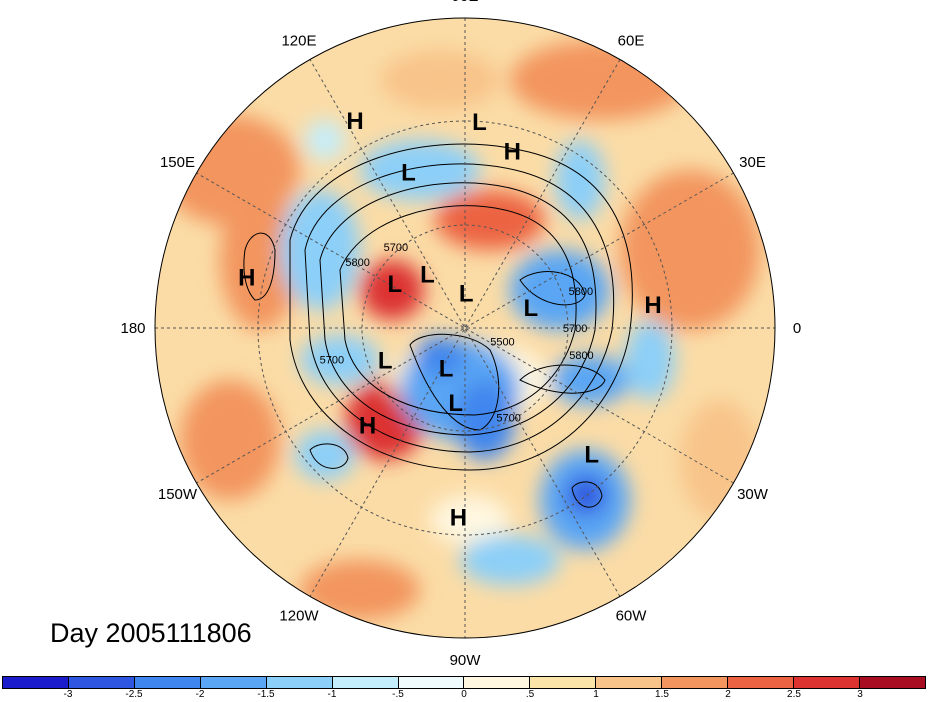 The image size is (928, 702). What do you see at coordinates (298, 40) in the screenshot?
I see `lon-label-120e: 120E` at bounding box center [298, 40].